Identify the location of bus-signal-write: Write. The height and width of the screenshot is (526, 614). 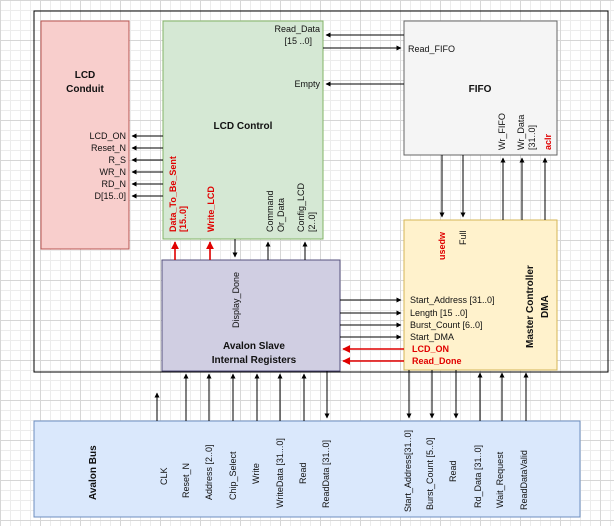
(256, 473).